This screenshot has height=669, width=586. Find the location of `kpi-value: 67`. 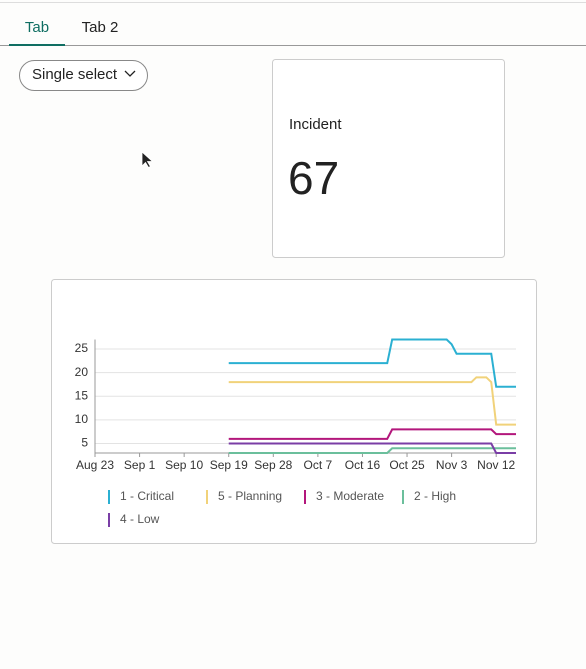

kpi-value: 67 is located at coordinates (313, 178).